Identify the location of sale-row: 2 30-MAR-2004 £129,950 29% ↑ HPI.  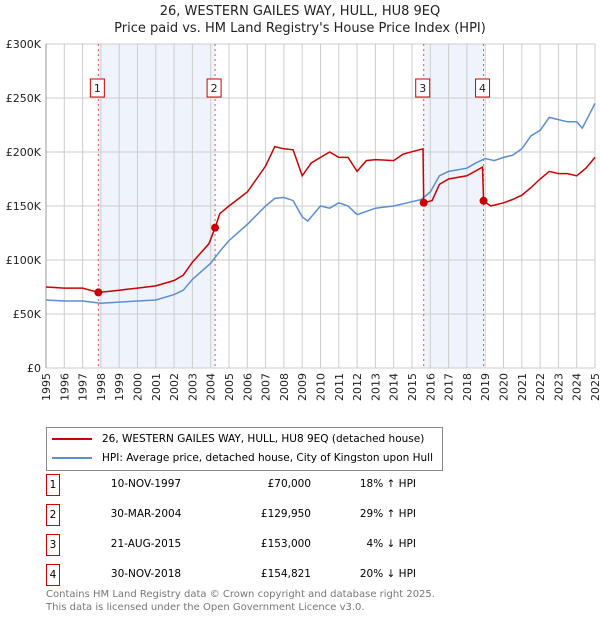
(246, 515).